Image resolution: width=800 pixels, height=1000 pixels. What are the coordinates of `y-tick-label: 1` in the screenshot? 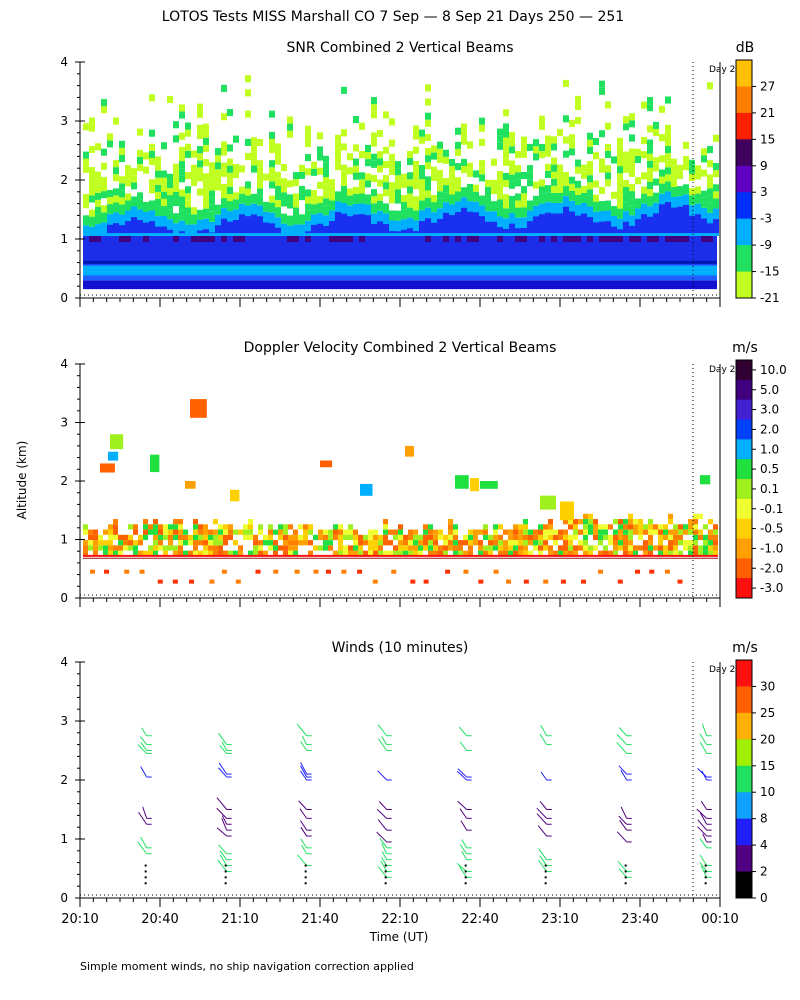 It's located at (64, 239).